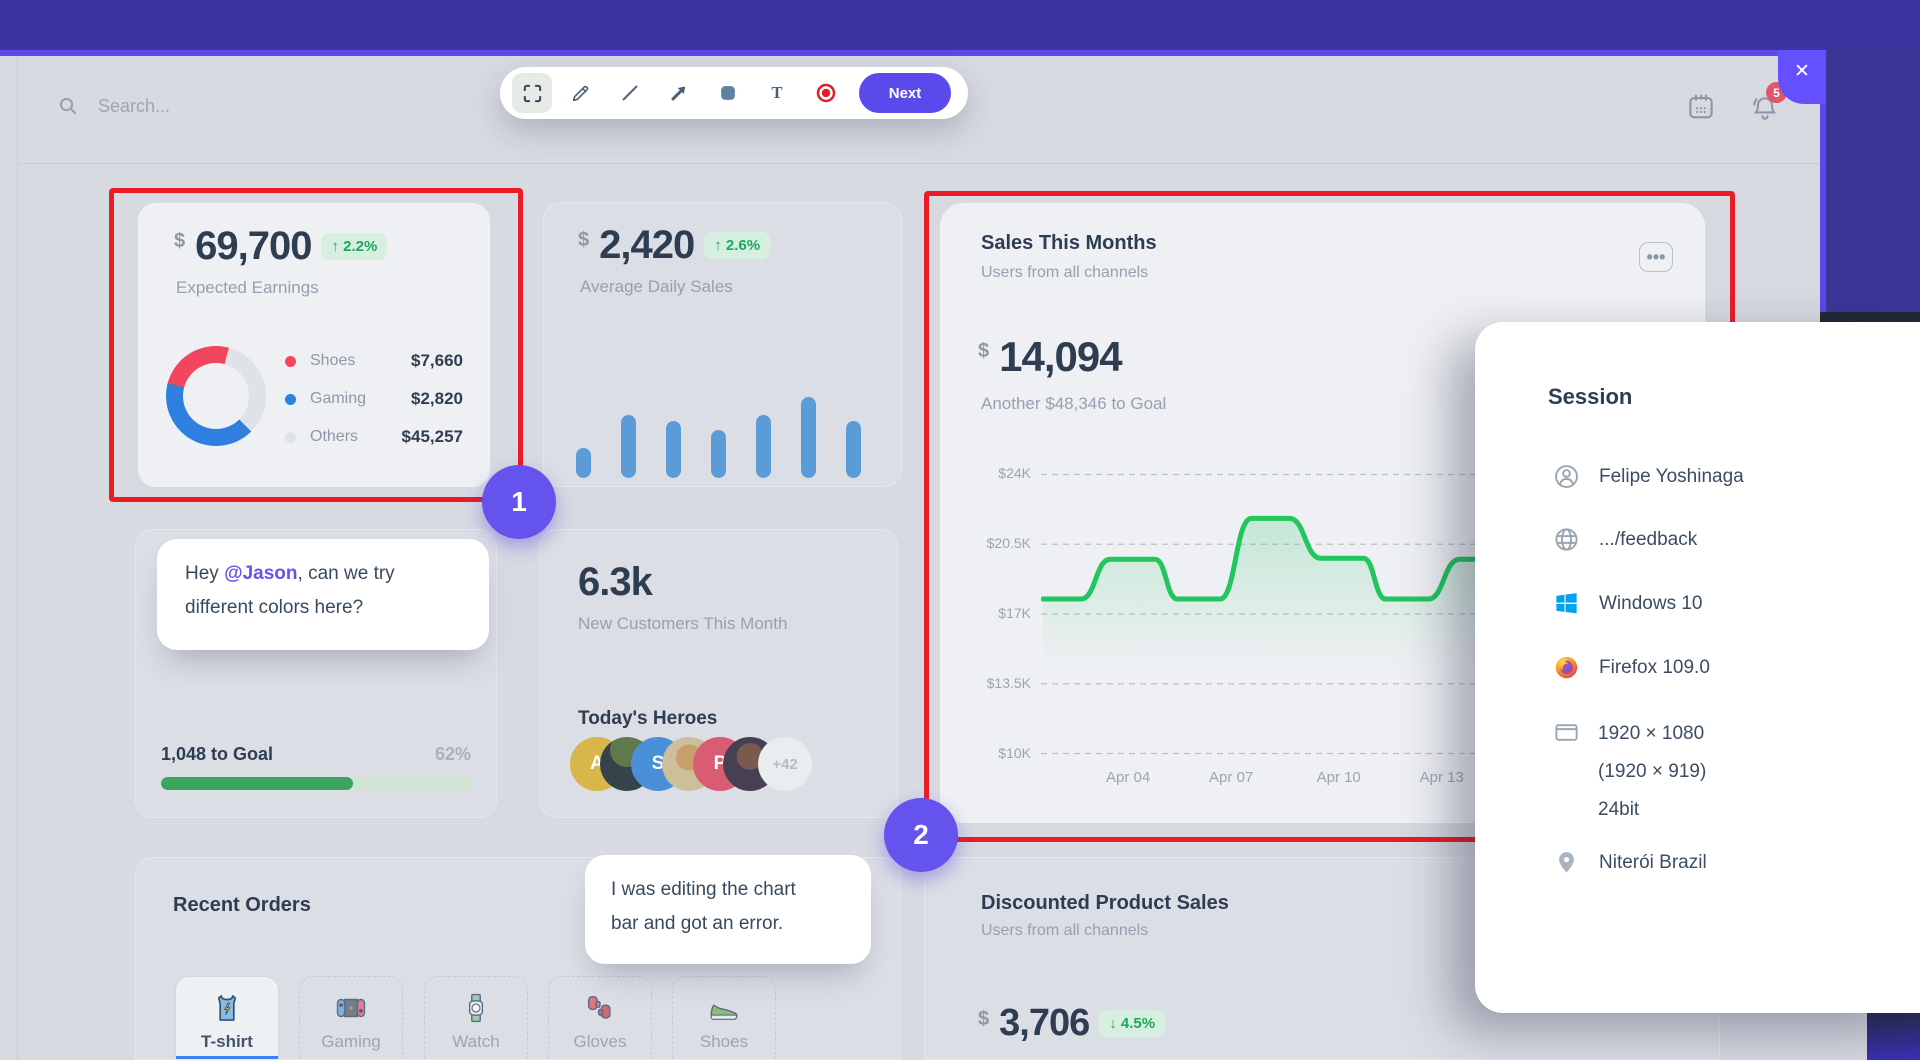  What do you see at coordinates (1132, 1023) in the screenshot?
I see `discounted-delta-badge: ↓ 4.5%` at bounding box center [1132, 1023].